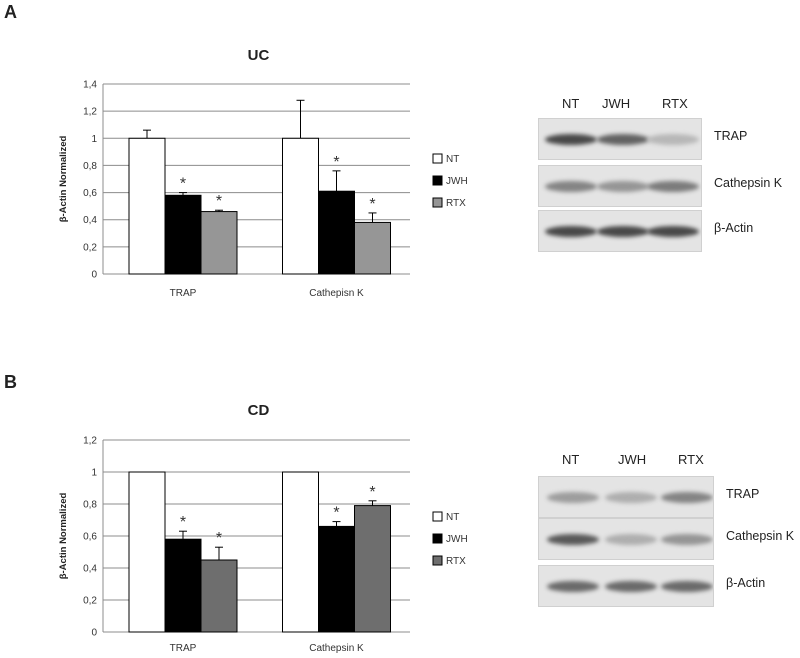 This screenshot has height=658, width=800. What do you see at coordinates (259, 410) in the screenshot?
I see `chart-title: CD` at bounding box center [259, 410].